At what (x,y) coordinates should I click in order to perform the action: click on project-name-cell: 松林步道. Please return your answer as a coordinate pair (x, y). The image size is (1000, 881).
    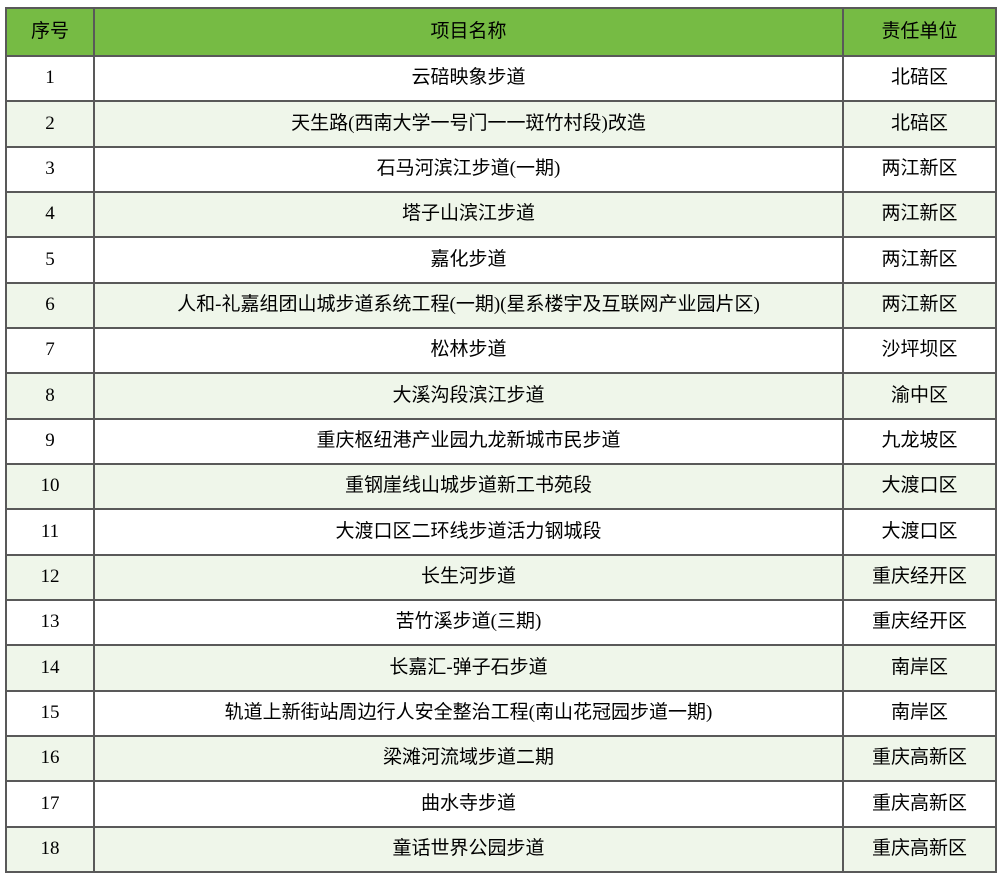
    Looking at the image, I should click on (468, 350).